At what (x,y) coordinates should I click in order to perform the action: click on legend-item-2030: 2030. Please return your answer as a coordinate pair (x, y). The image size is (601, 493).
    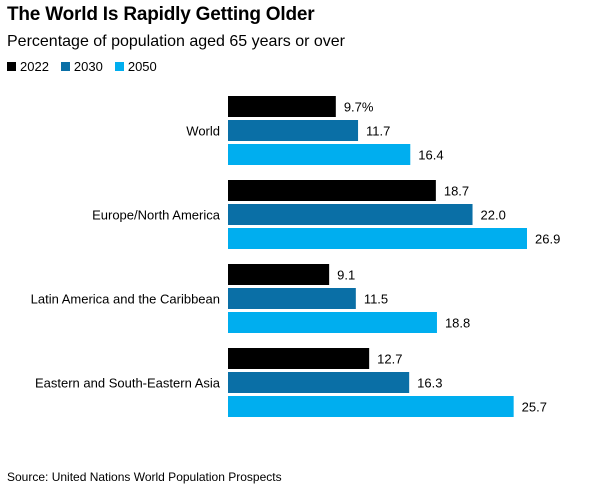
    Looking at the image, I should click on (81, 66).